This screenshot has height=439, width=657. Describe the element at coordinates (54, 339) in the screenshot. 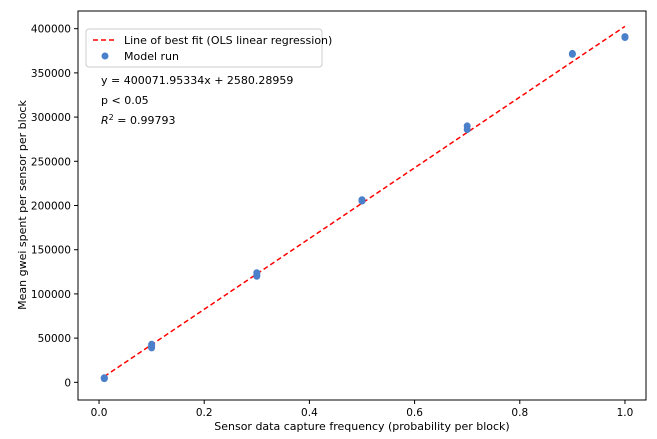

I see `y-tick-label: 50000` at that location.